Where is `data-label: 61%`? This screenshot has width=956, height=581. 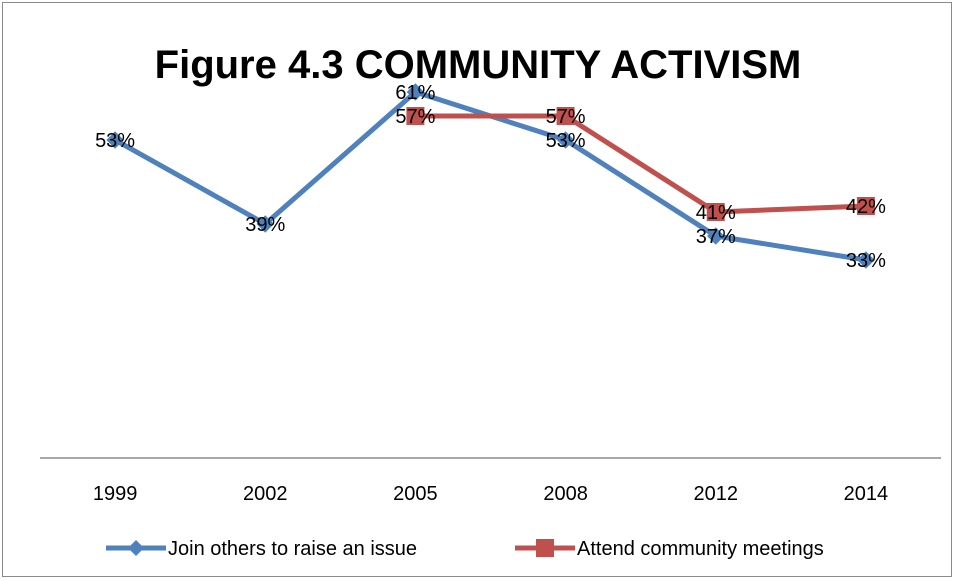
data-label: 61% is located at coordinates (415, 93).